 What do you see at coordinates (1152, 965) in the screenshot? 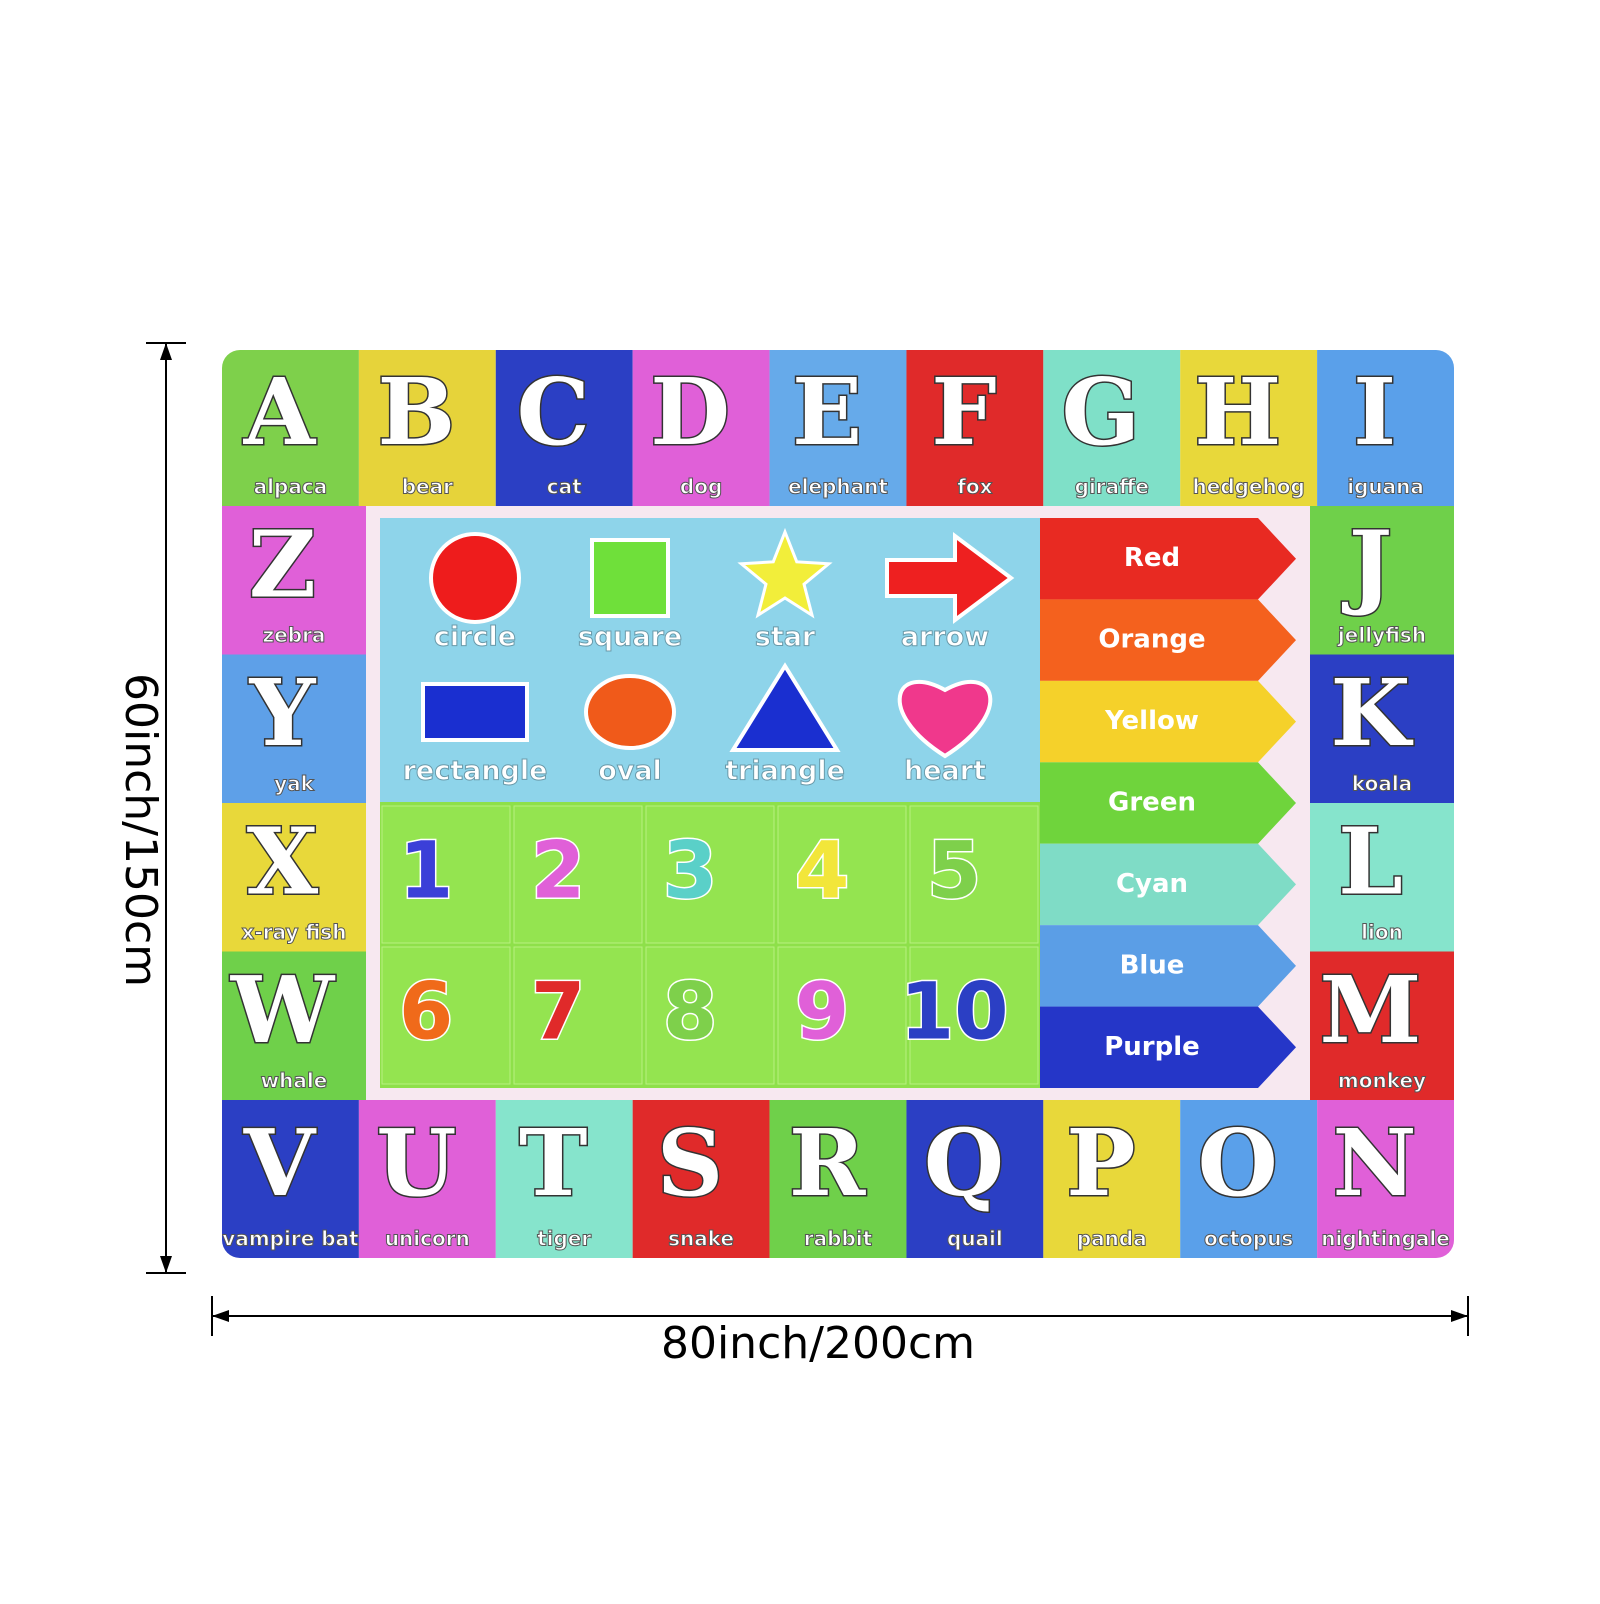
I see `color-name: Blue` at bounding box center [1152, 965].